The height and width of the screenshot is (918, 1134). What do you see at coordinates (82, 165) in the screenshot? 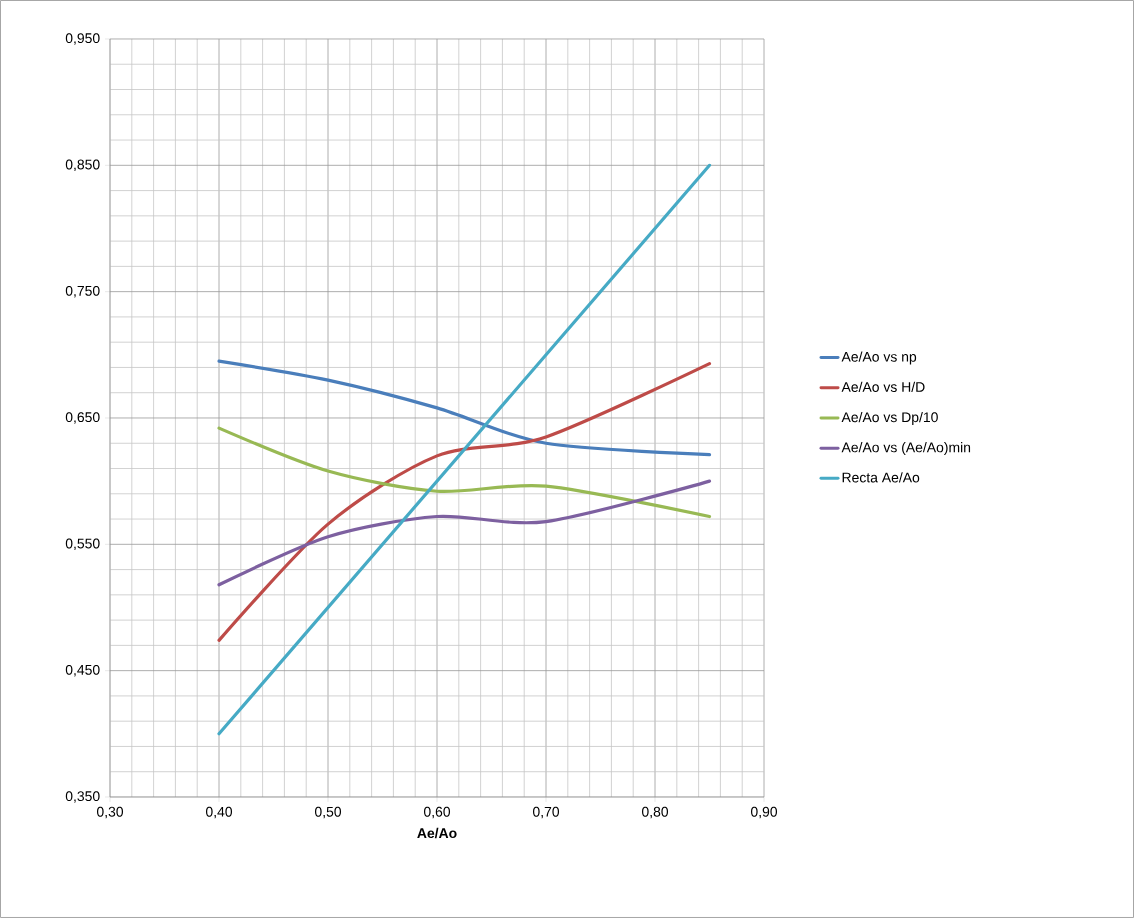
I see `y-tick-label: 0,850` at bounding box center [82, 165].